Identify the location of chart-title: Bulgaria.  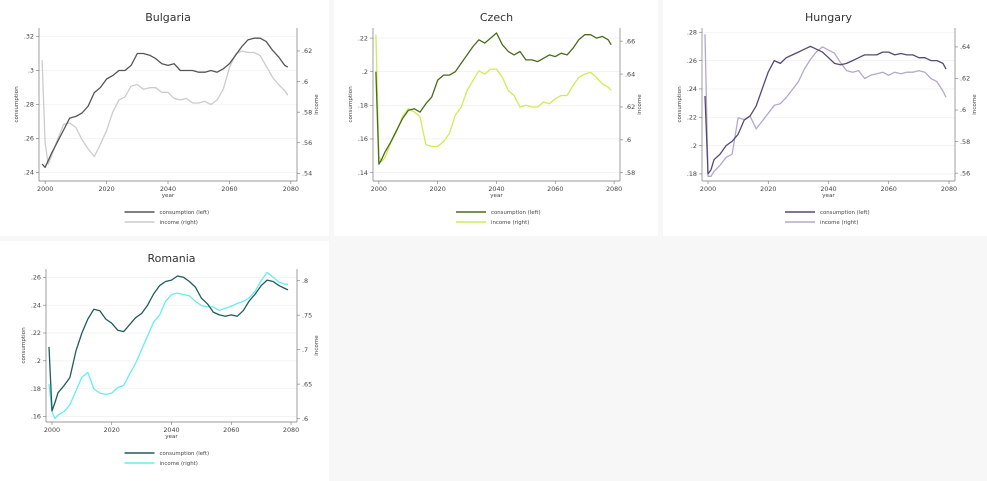
(168, 17).